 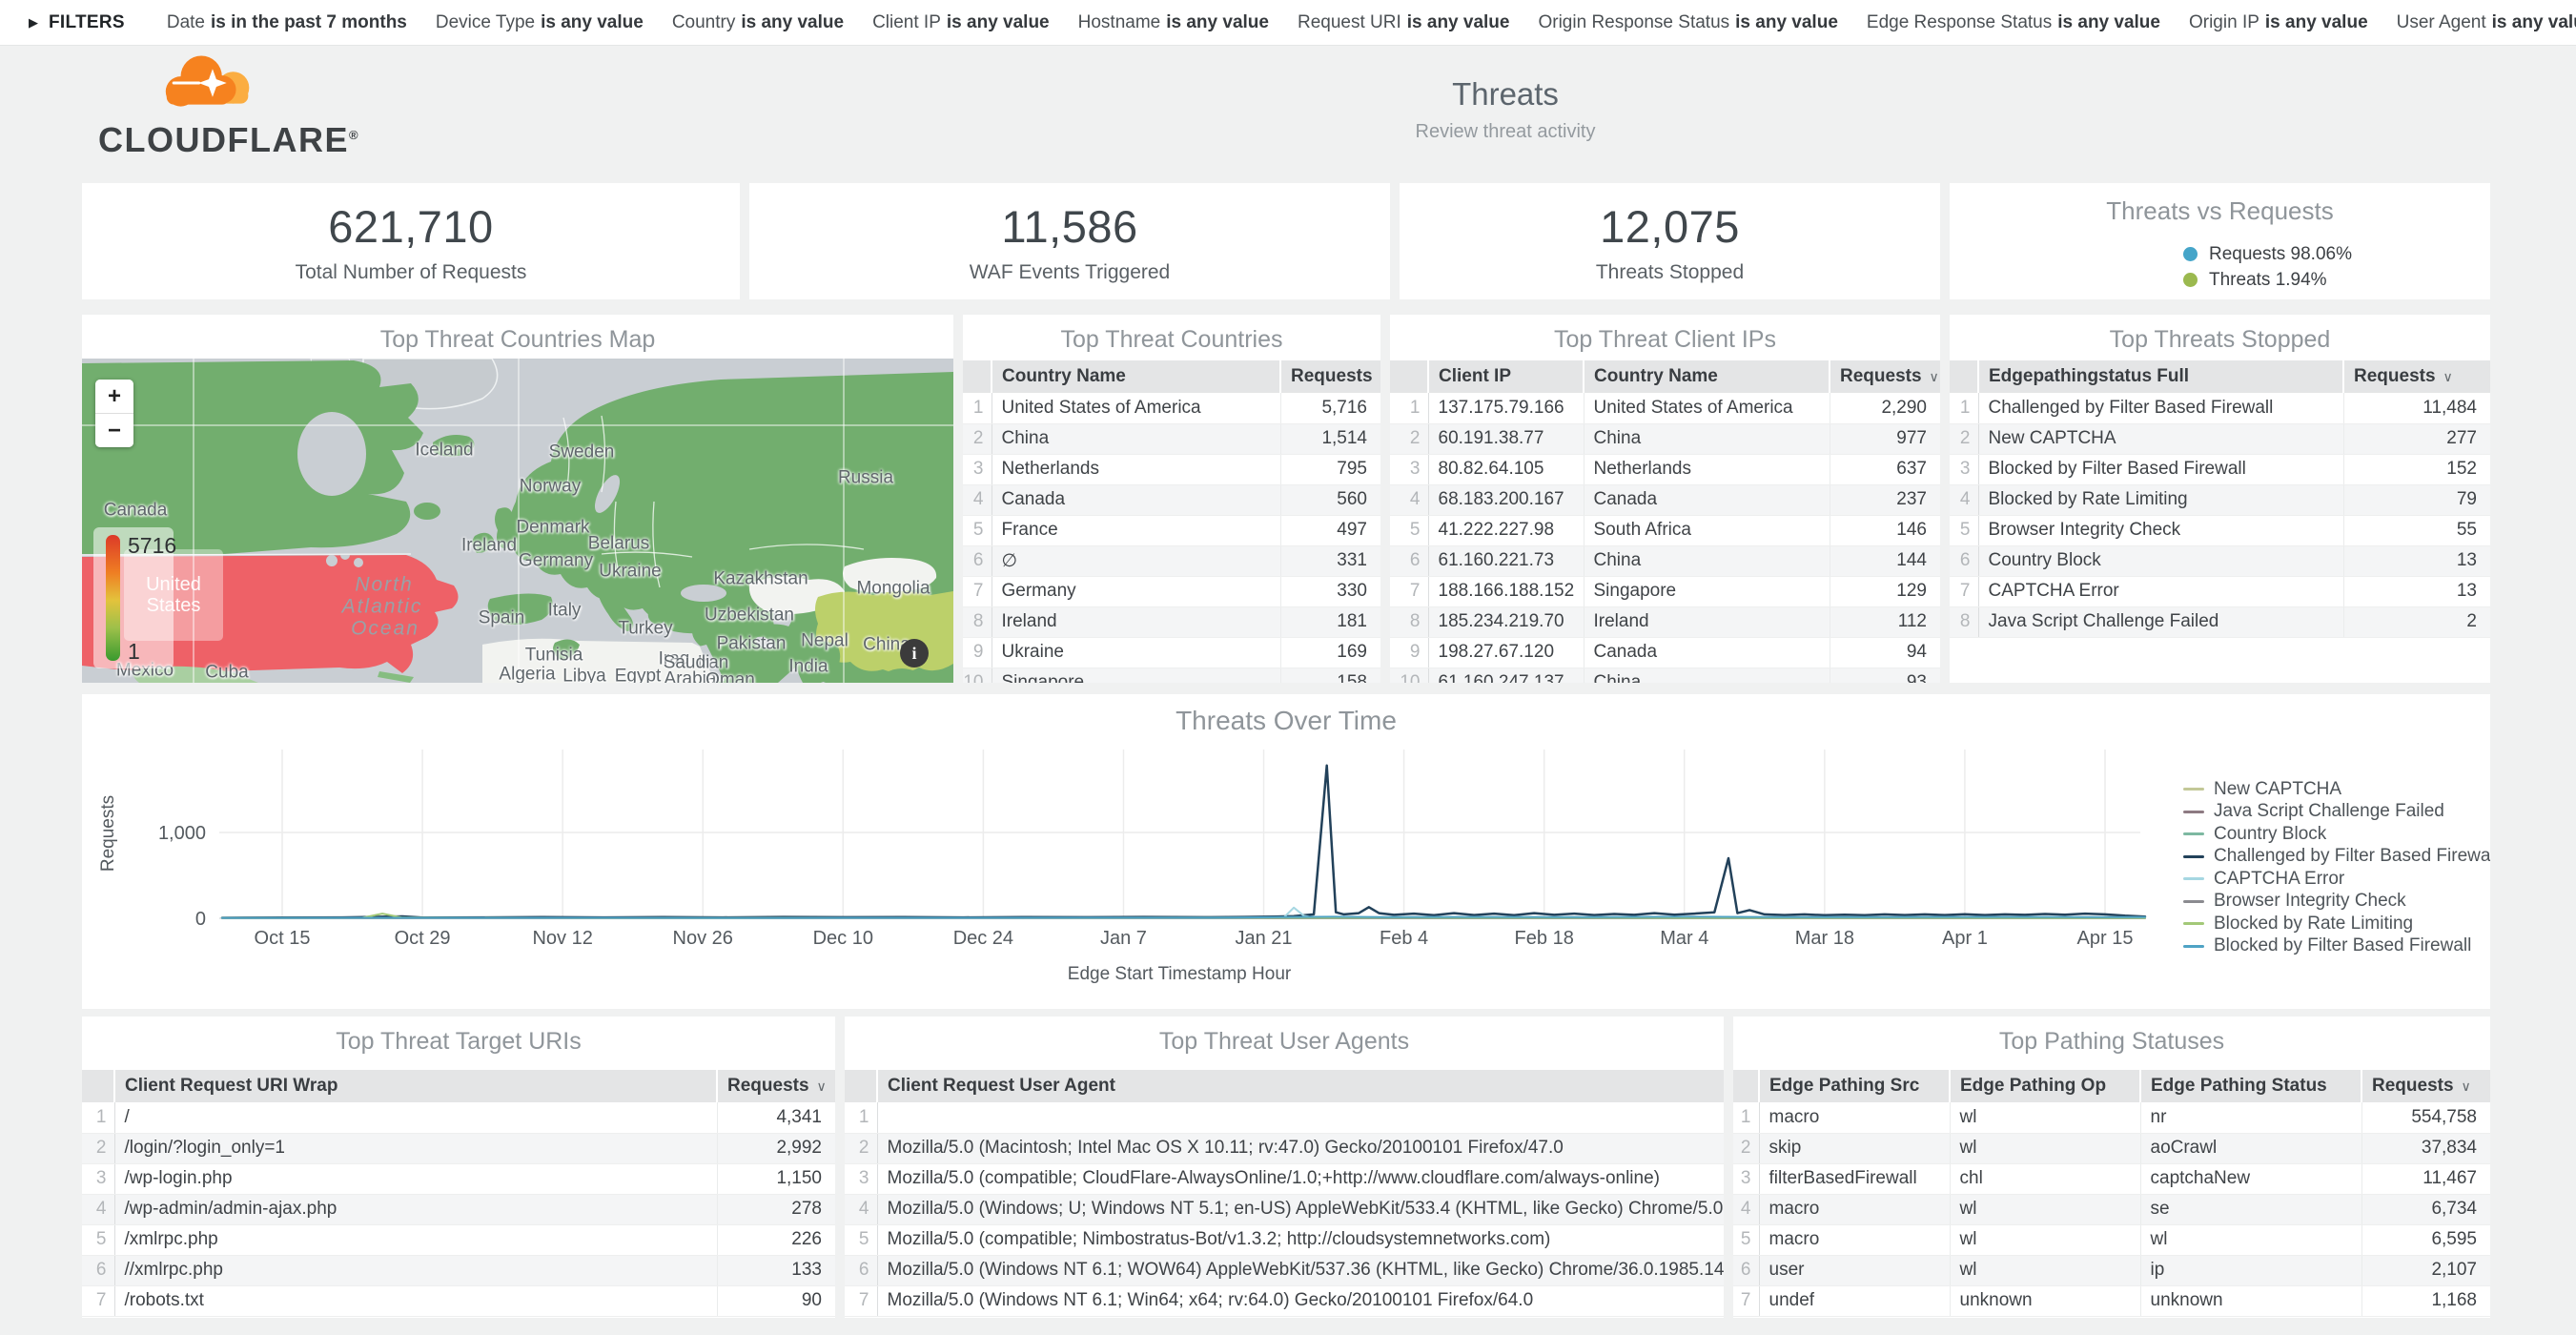 I want to click on filter-item: Date is in the past 7 months, so click(x=286, y=21).